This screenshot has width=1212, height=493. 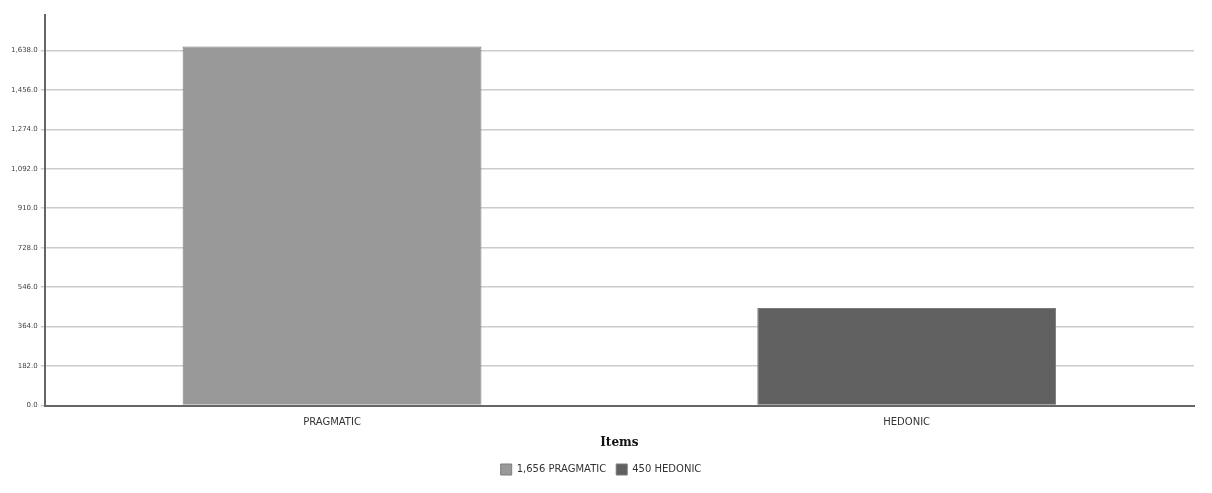 What do you see at coordinates (667, 469) in the screenshot?
I see `legend-label: 450 HEDONIC` at bounding box center [667, 469].